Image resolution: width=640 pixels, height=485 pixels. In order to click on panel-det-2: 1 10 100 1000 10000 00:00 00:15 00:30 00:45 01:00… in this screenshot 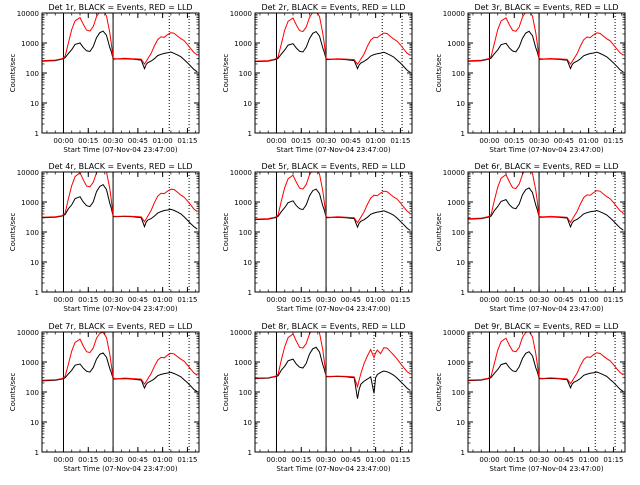, I will do `click(317, 78)`.